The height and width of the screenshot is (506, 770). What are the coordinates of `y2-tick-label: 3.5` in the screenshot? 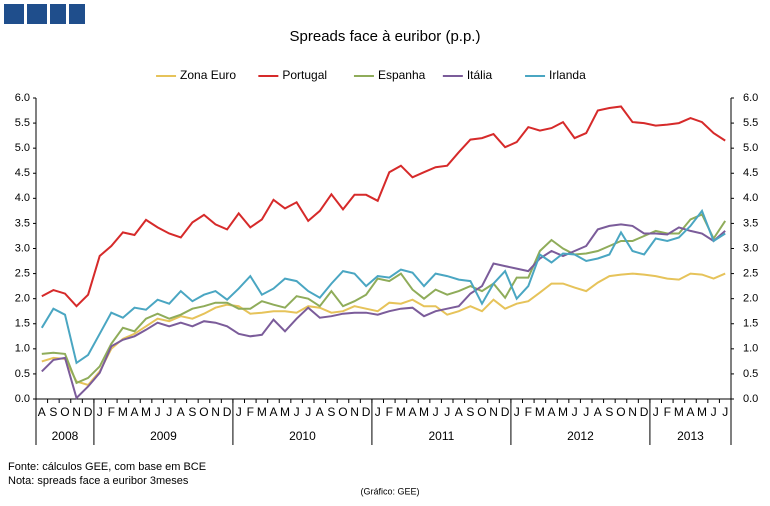 It's located at (750, 223).